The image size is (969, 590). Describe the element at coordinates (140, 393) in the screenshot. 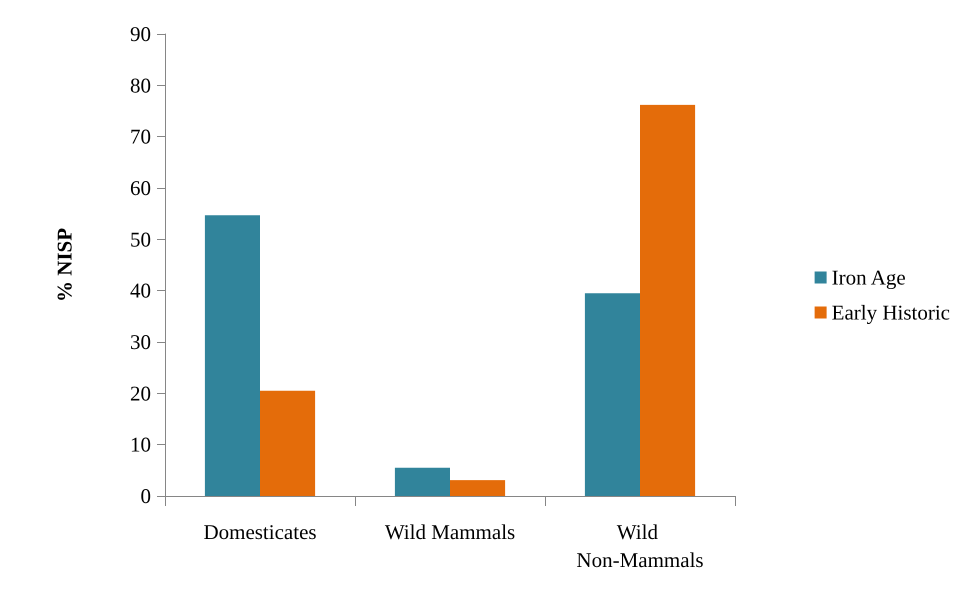

I see `y-tick-label: 20` at that location.